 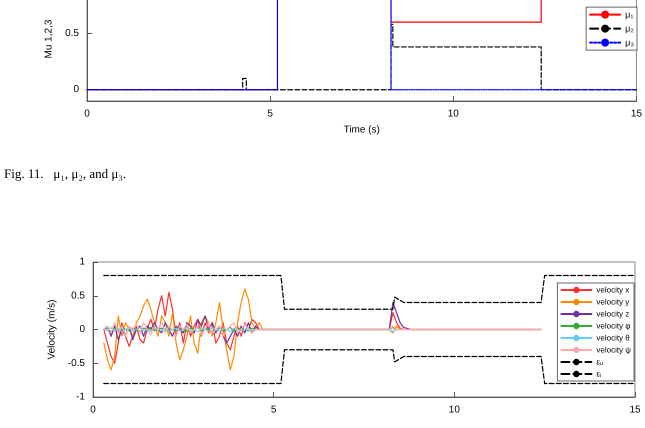 I want to click on caption: Fig. 11. μ₁, μ₂, and μ₃., so click(x=65, y=174).